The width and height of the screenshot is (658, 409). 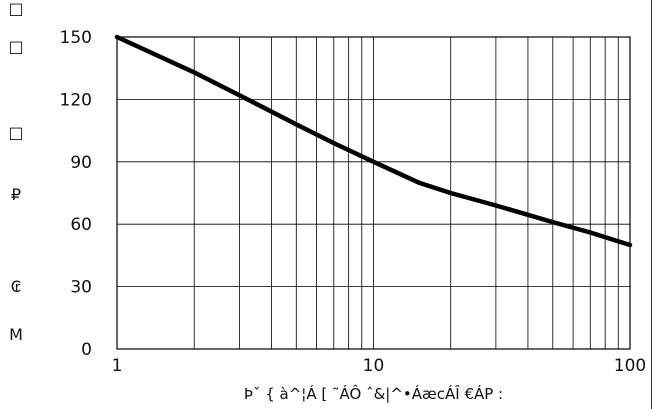 What do you see at coordinates (81, 288) in the screenshot?
I see `y-tick-label: 30` at bounding box center [81, 288].